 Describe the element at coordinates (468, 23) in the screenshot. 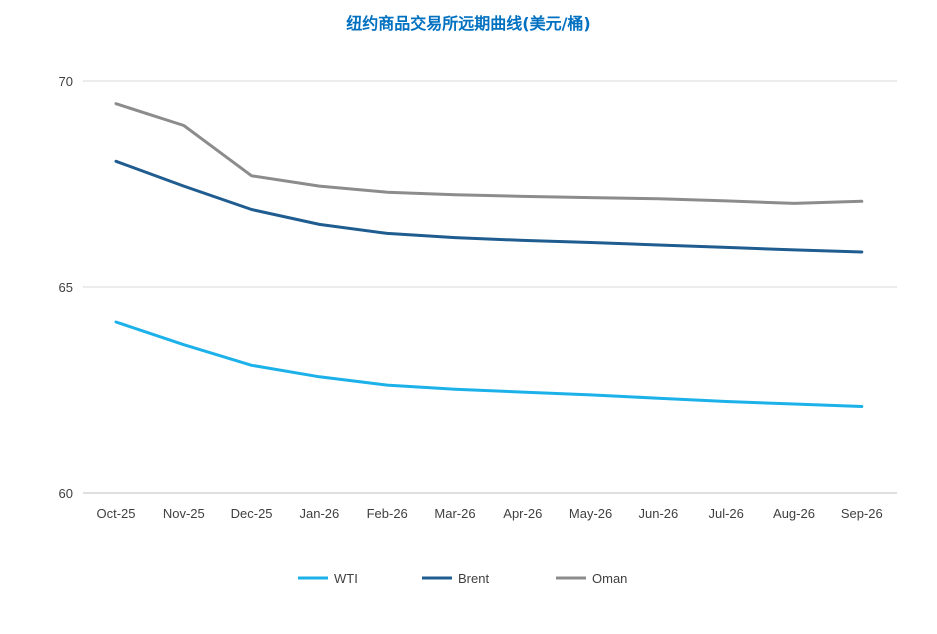

I see `chart-title: 纽约商品交易所远期曲线(美元/桶)` at that location.